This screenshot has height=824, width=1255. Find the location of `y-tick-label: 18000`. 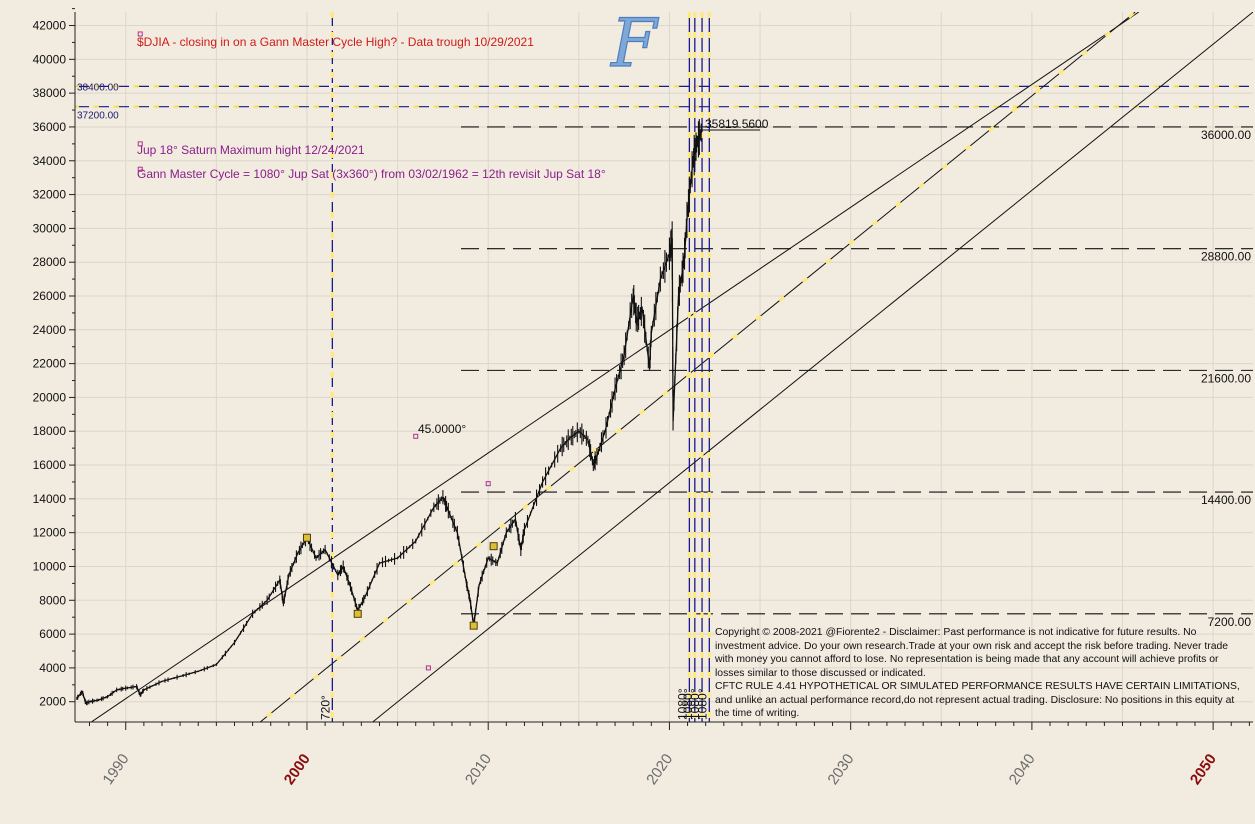

y-tick-label: 18000 is located at coordinates (50, 431).